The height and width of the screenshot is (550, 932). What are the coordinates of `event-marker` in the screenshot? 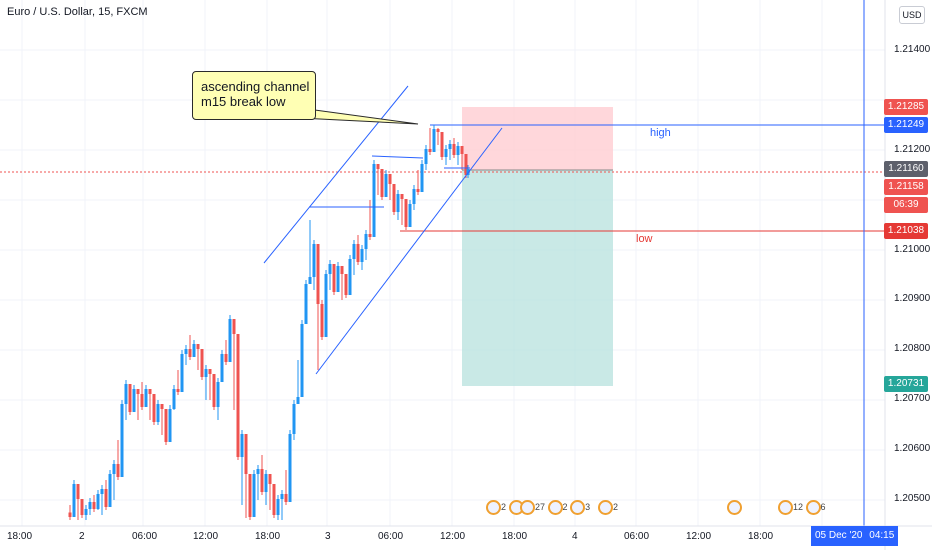 It's located at (734, 507).